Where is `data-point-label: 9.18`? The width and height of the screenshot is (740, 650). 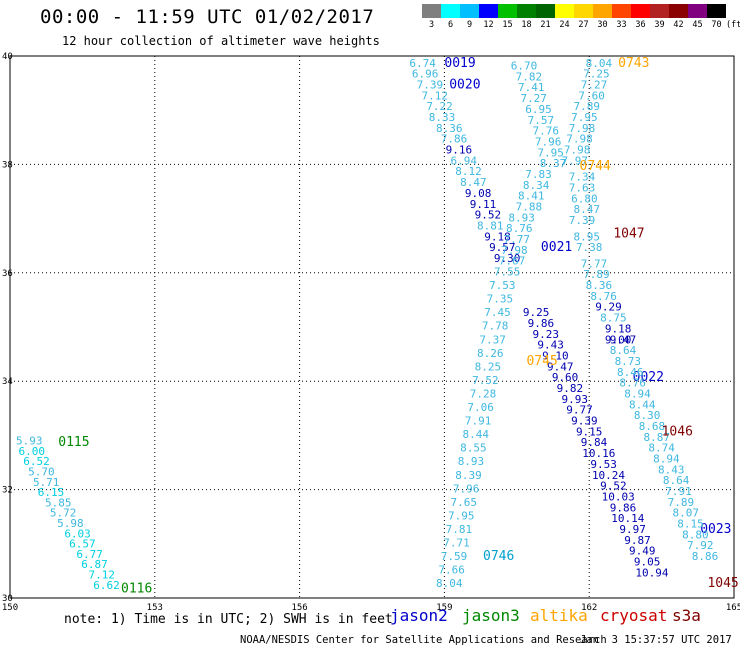 data-point-label: 9.18 is located at coordinates (497, 236).